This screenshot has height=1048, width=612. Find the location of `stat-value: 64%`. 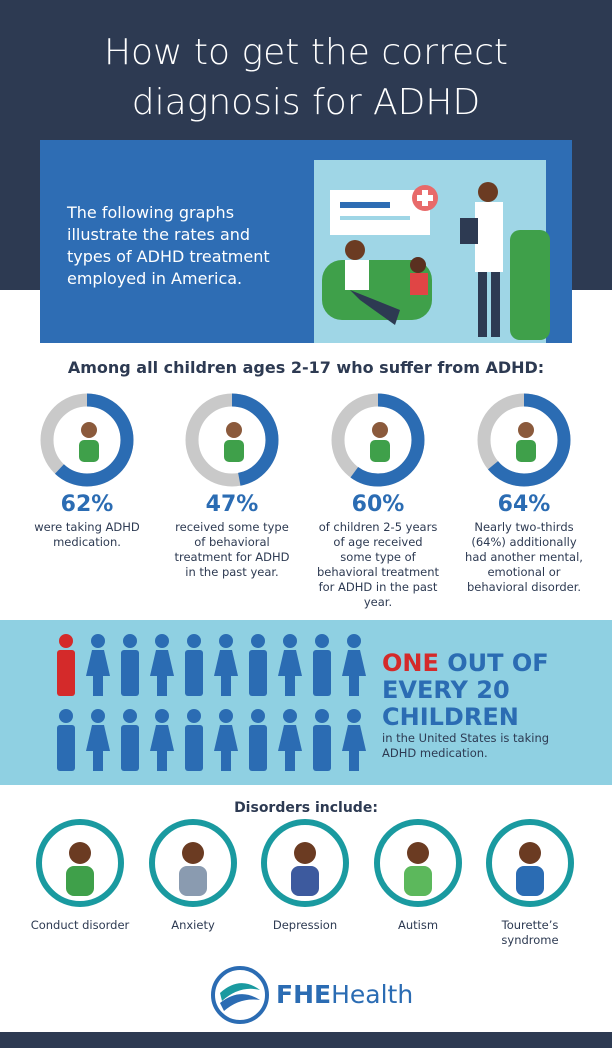

stat-value: 64% is located at coordinates (524, 504).